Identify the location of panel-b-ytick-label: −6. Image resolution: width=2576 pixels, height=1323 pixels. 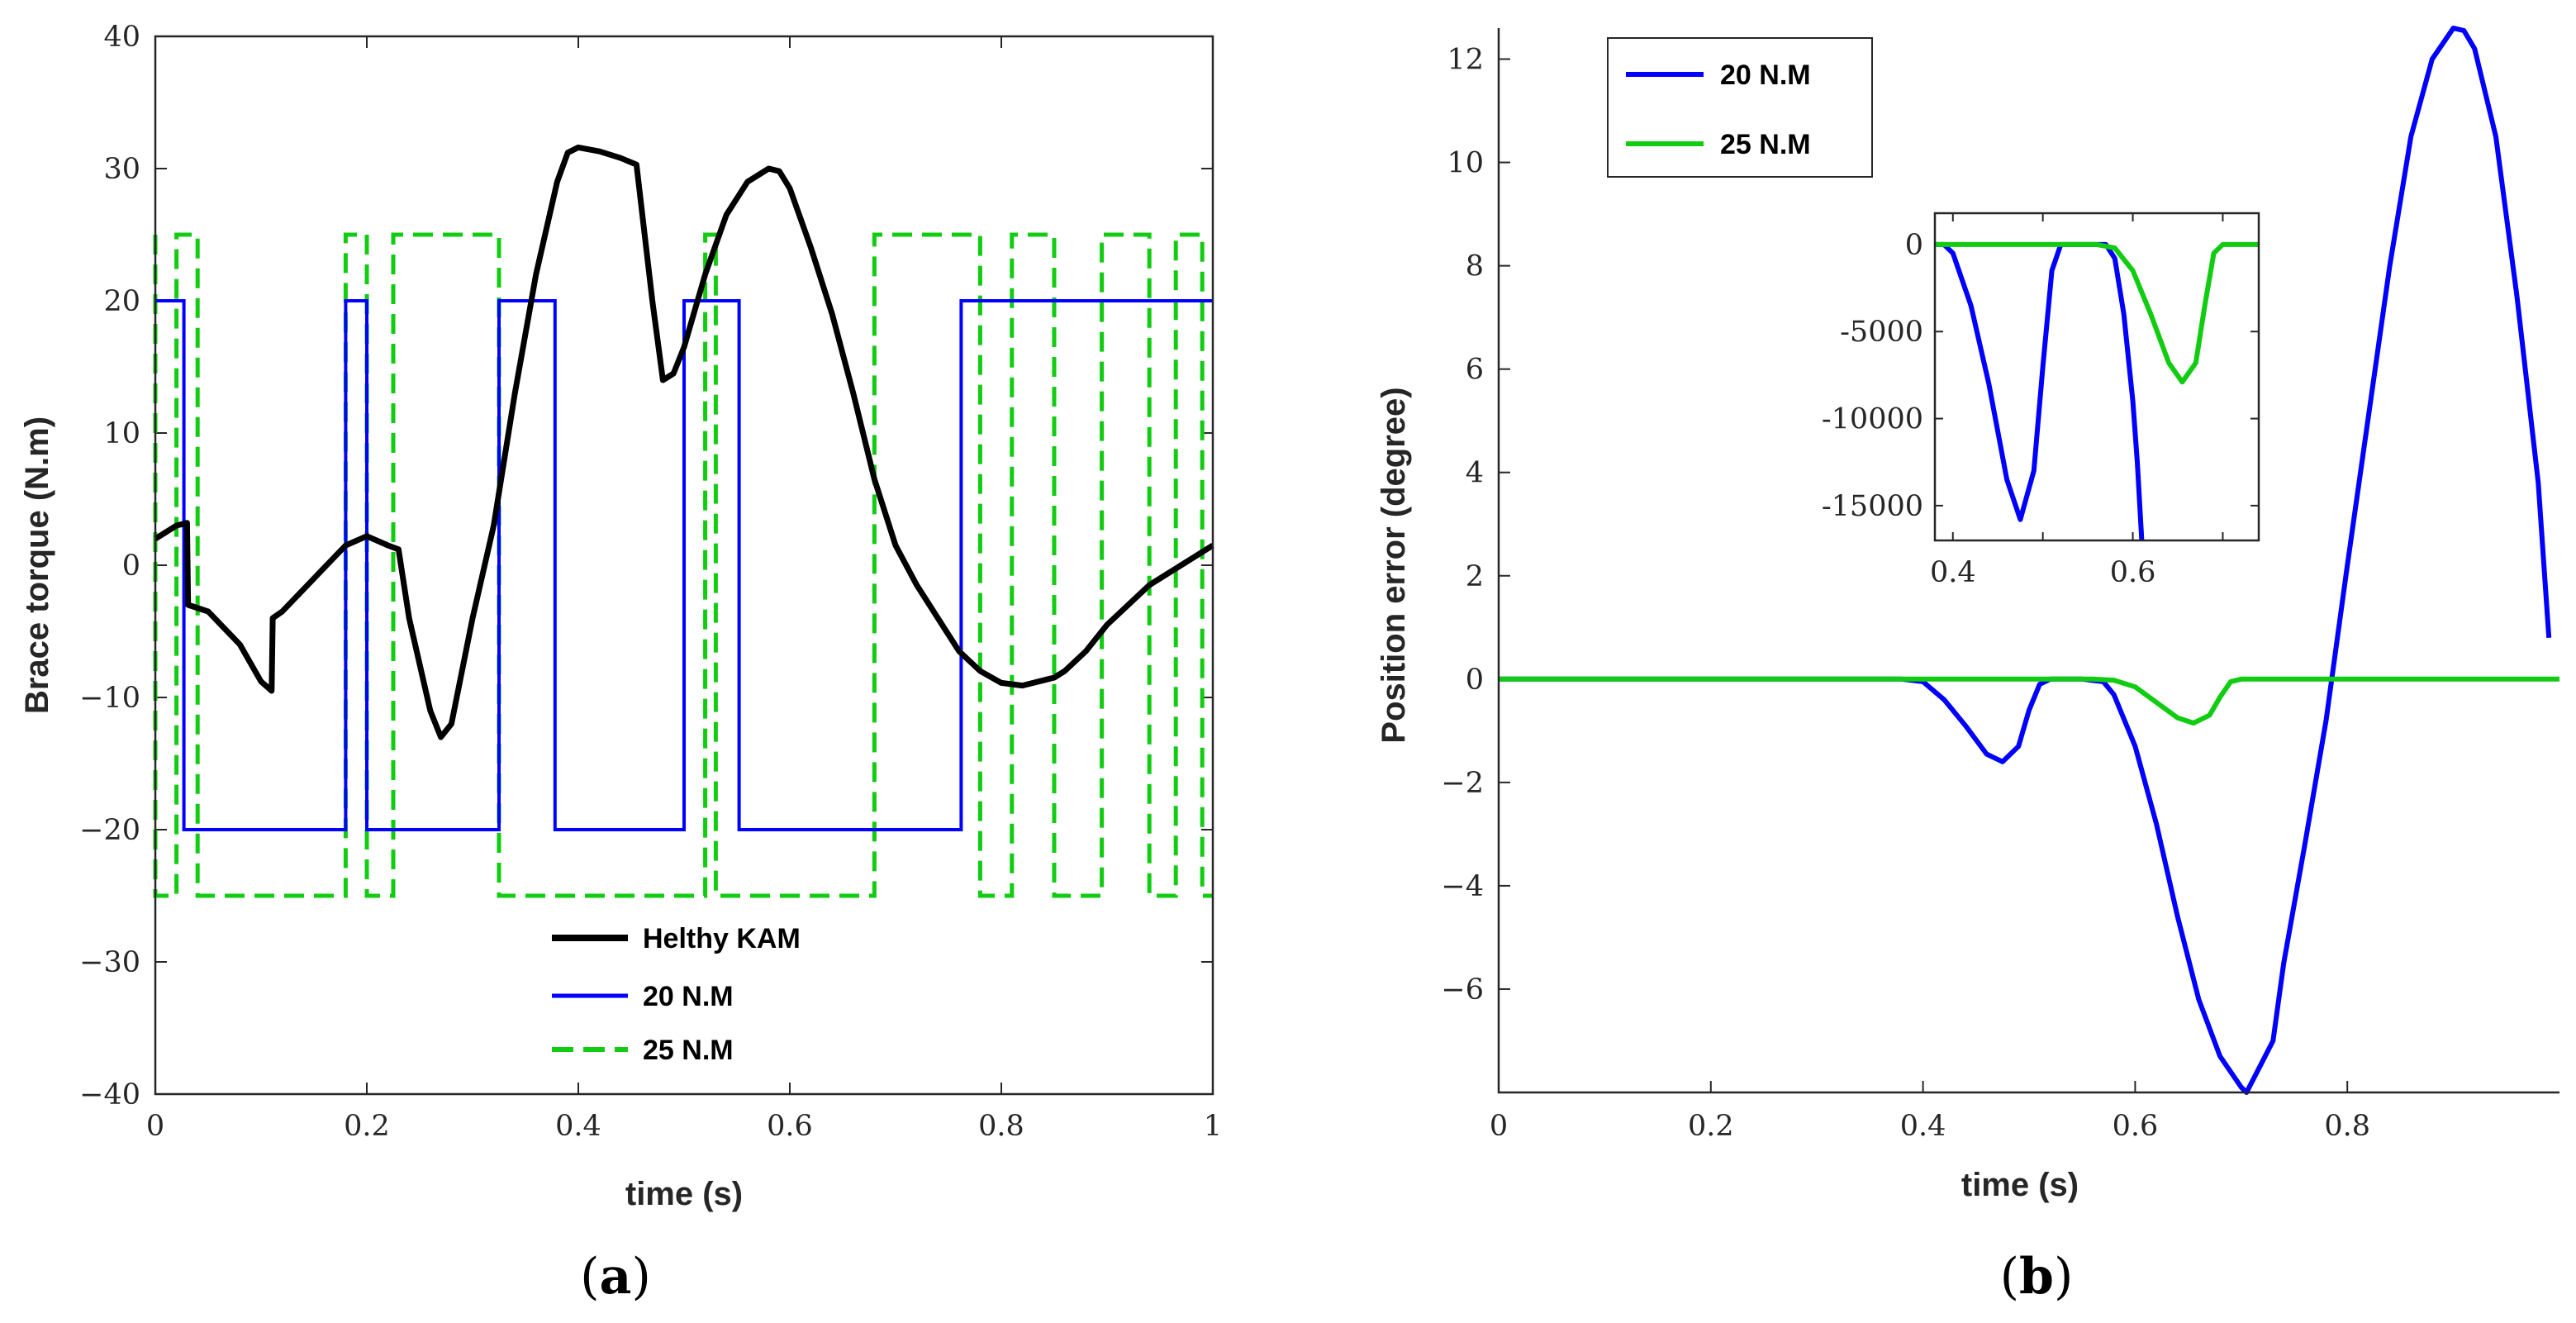
(1462, 990).